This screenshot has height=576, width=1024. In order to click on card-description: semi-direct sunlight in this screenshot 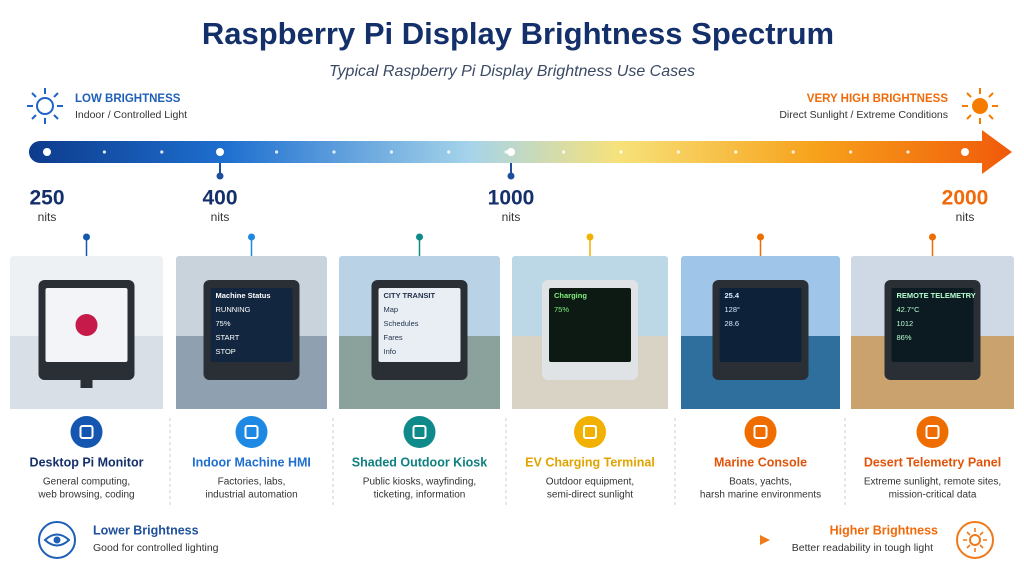, I will do `click(590, 495)`.